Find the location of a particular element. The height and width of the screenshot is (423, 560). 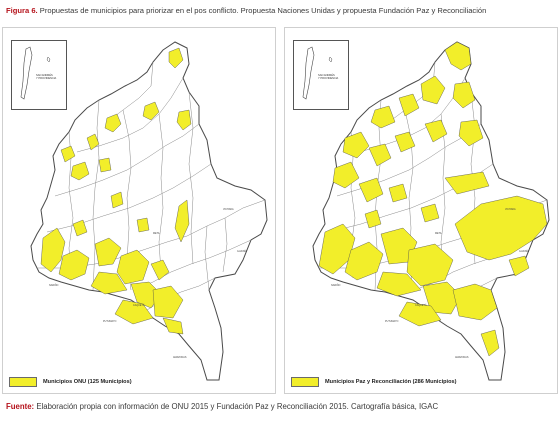

source-lead: Fuente: is located at coordinates (20, 406).